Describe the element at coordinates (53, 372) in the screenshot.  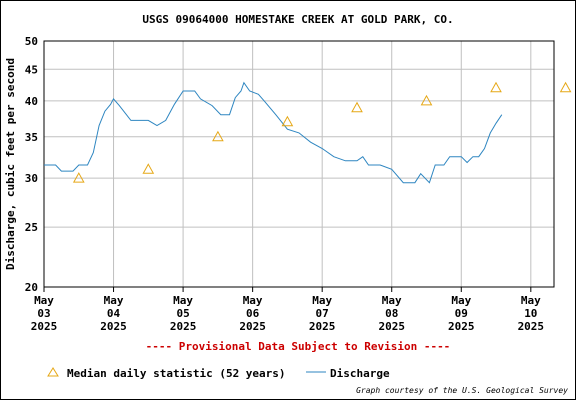
I see `median-legend-triangle-icon` at that location.